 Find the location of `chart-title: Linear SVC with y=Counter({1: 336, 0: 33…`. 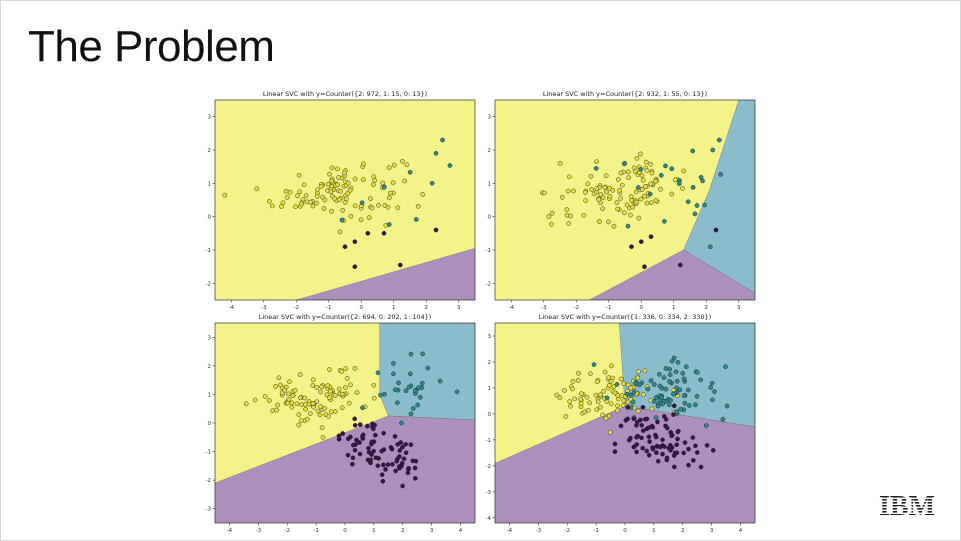

chart-title: Linear SVC with y=Counter({1: 336, 0: 33… is located at coordinates (625, 317).